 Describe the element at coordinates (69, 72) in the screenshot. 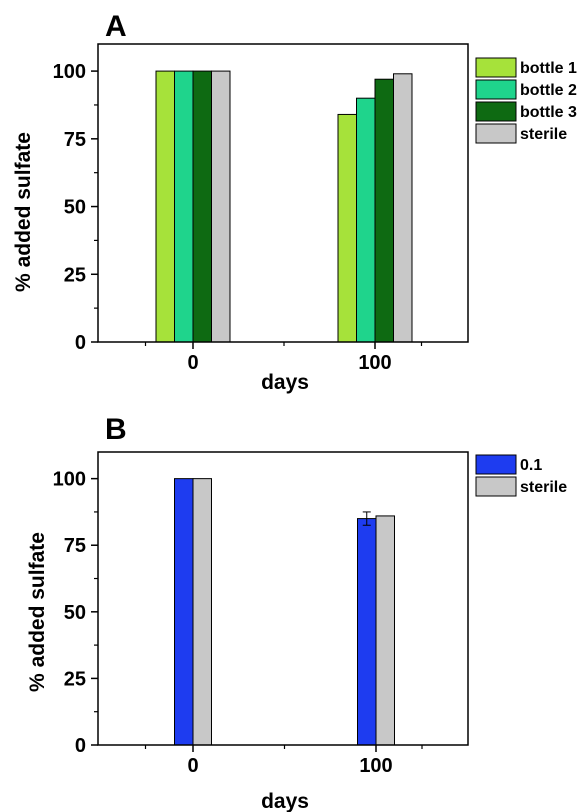

I see `panel-a-y-tick-label-100: 100` at that location.